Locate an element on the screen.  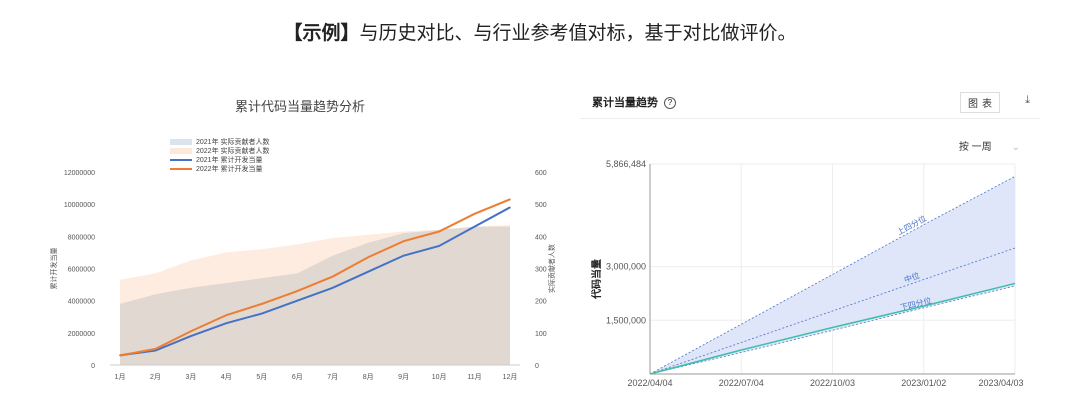
line-series-2022 is located at coordinates (315, 277).